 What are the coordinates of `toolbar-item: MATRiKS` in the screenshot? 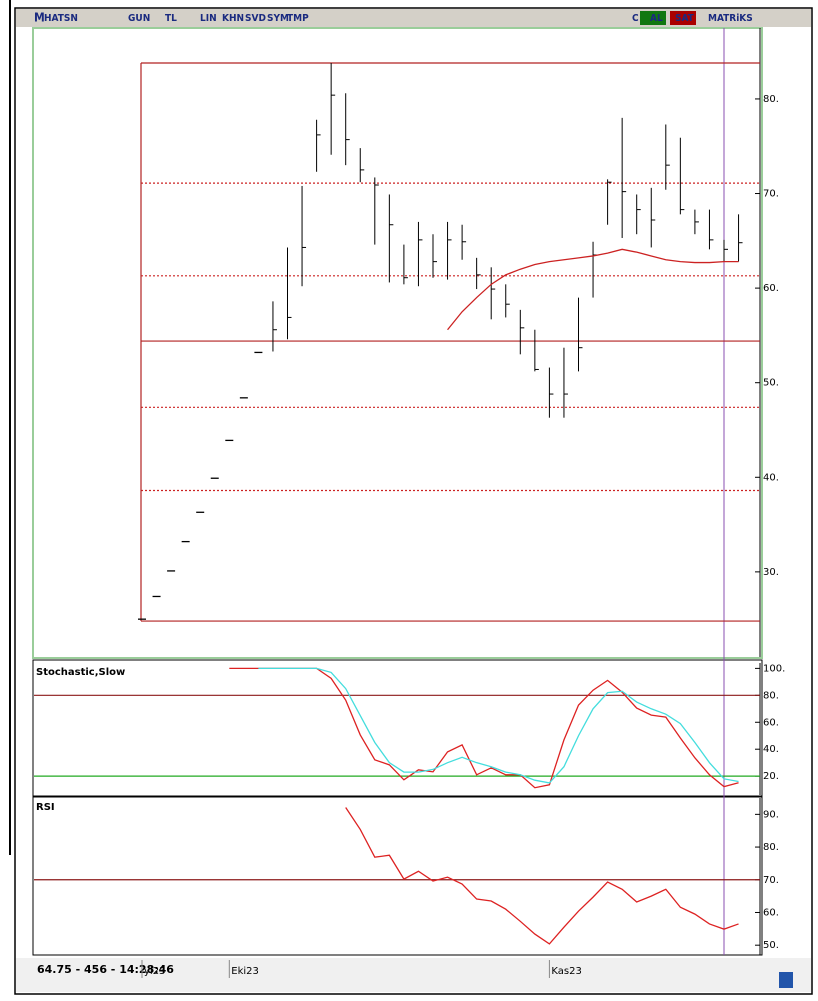 It's located at (730, 18).